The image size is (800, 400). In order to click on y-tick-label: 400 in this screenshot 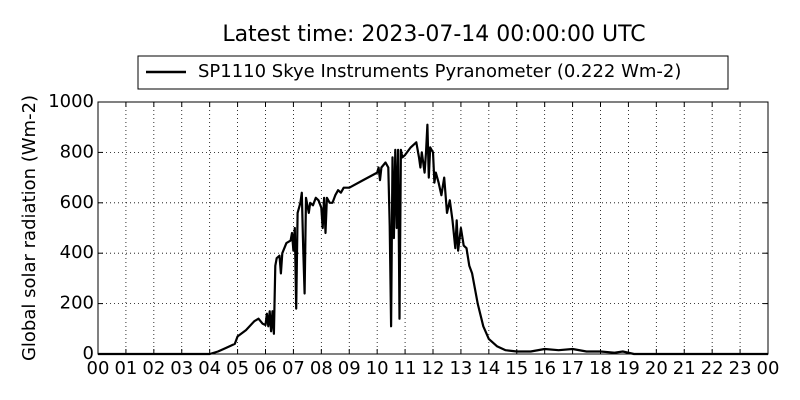, I will do `click(77, 252)`.